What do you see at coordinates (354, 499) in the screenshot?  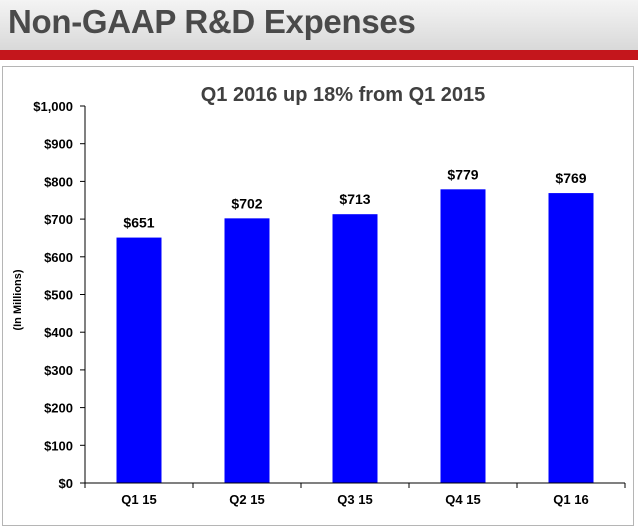 I see `x-tick-label: Q3 15` at bounding box center [354, 499].